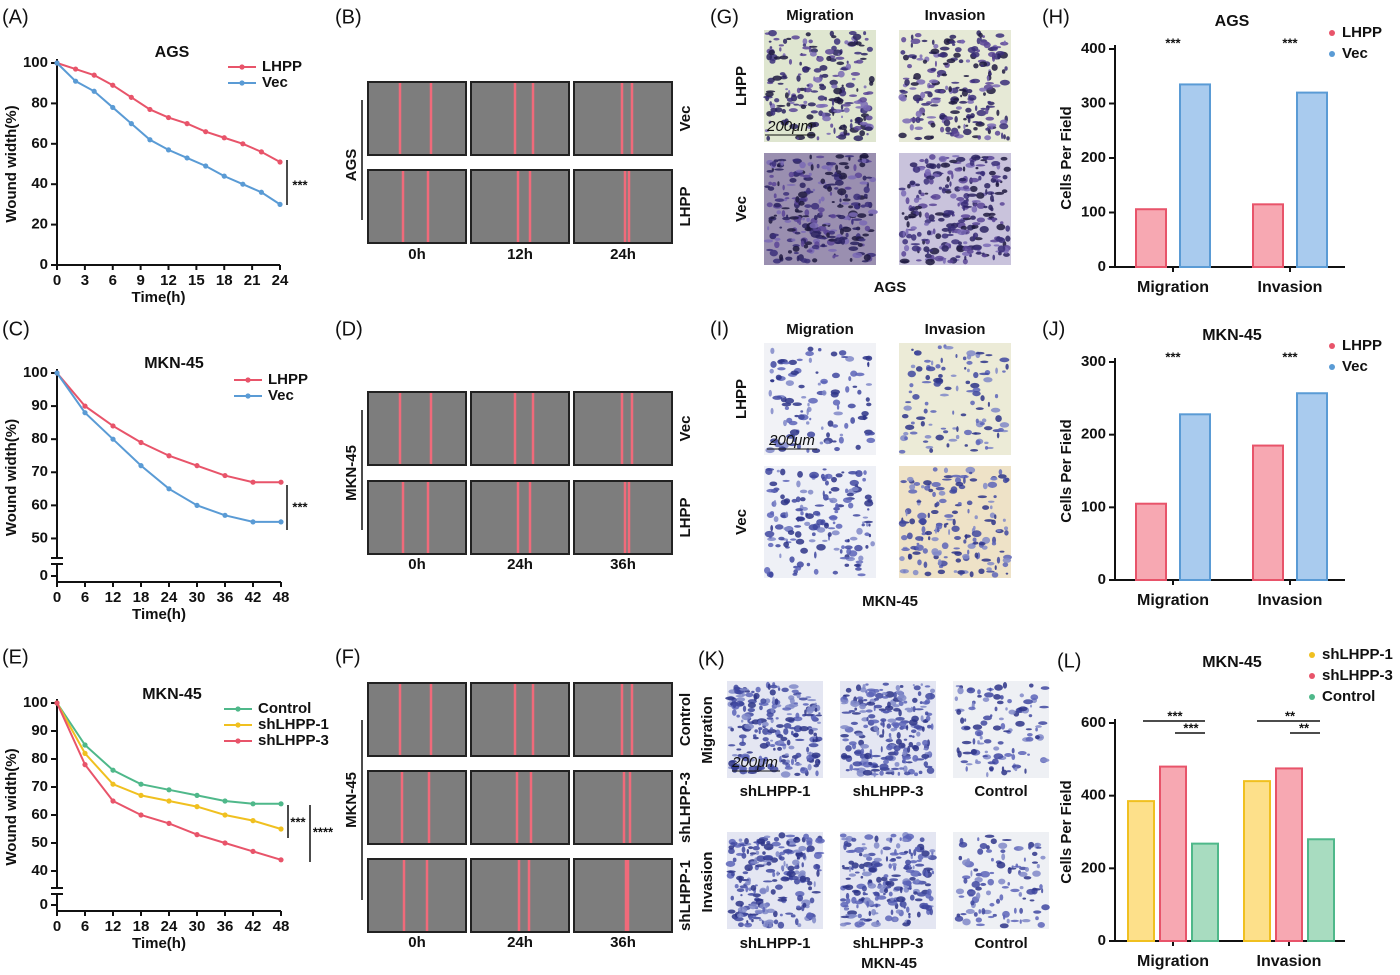 This screenshot has width=1400, height=975. Describe the element at coordinates (1093, 211) in the screenshot. I see `y-tick-label: 100` at that location.